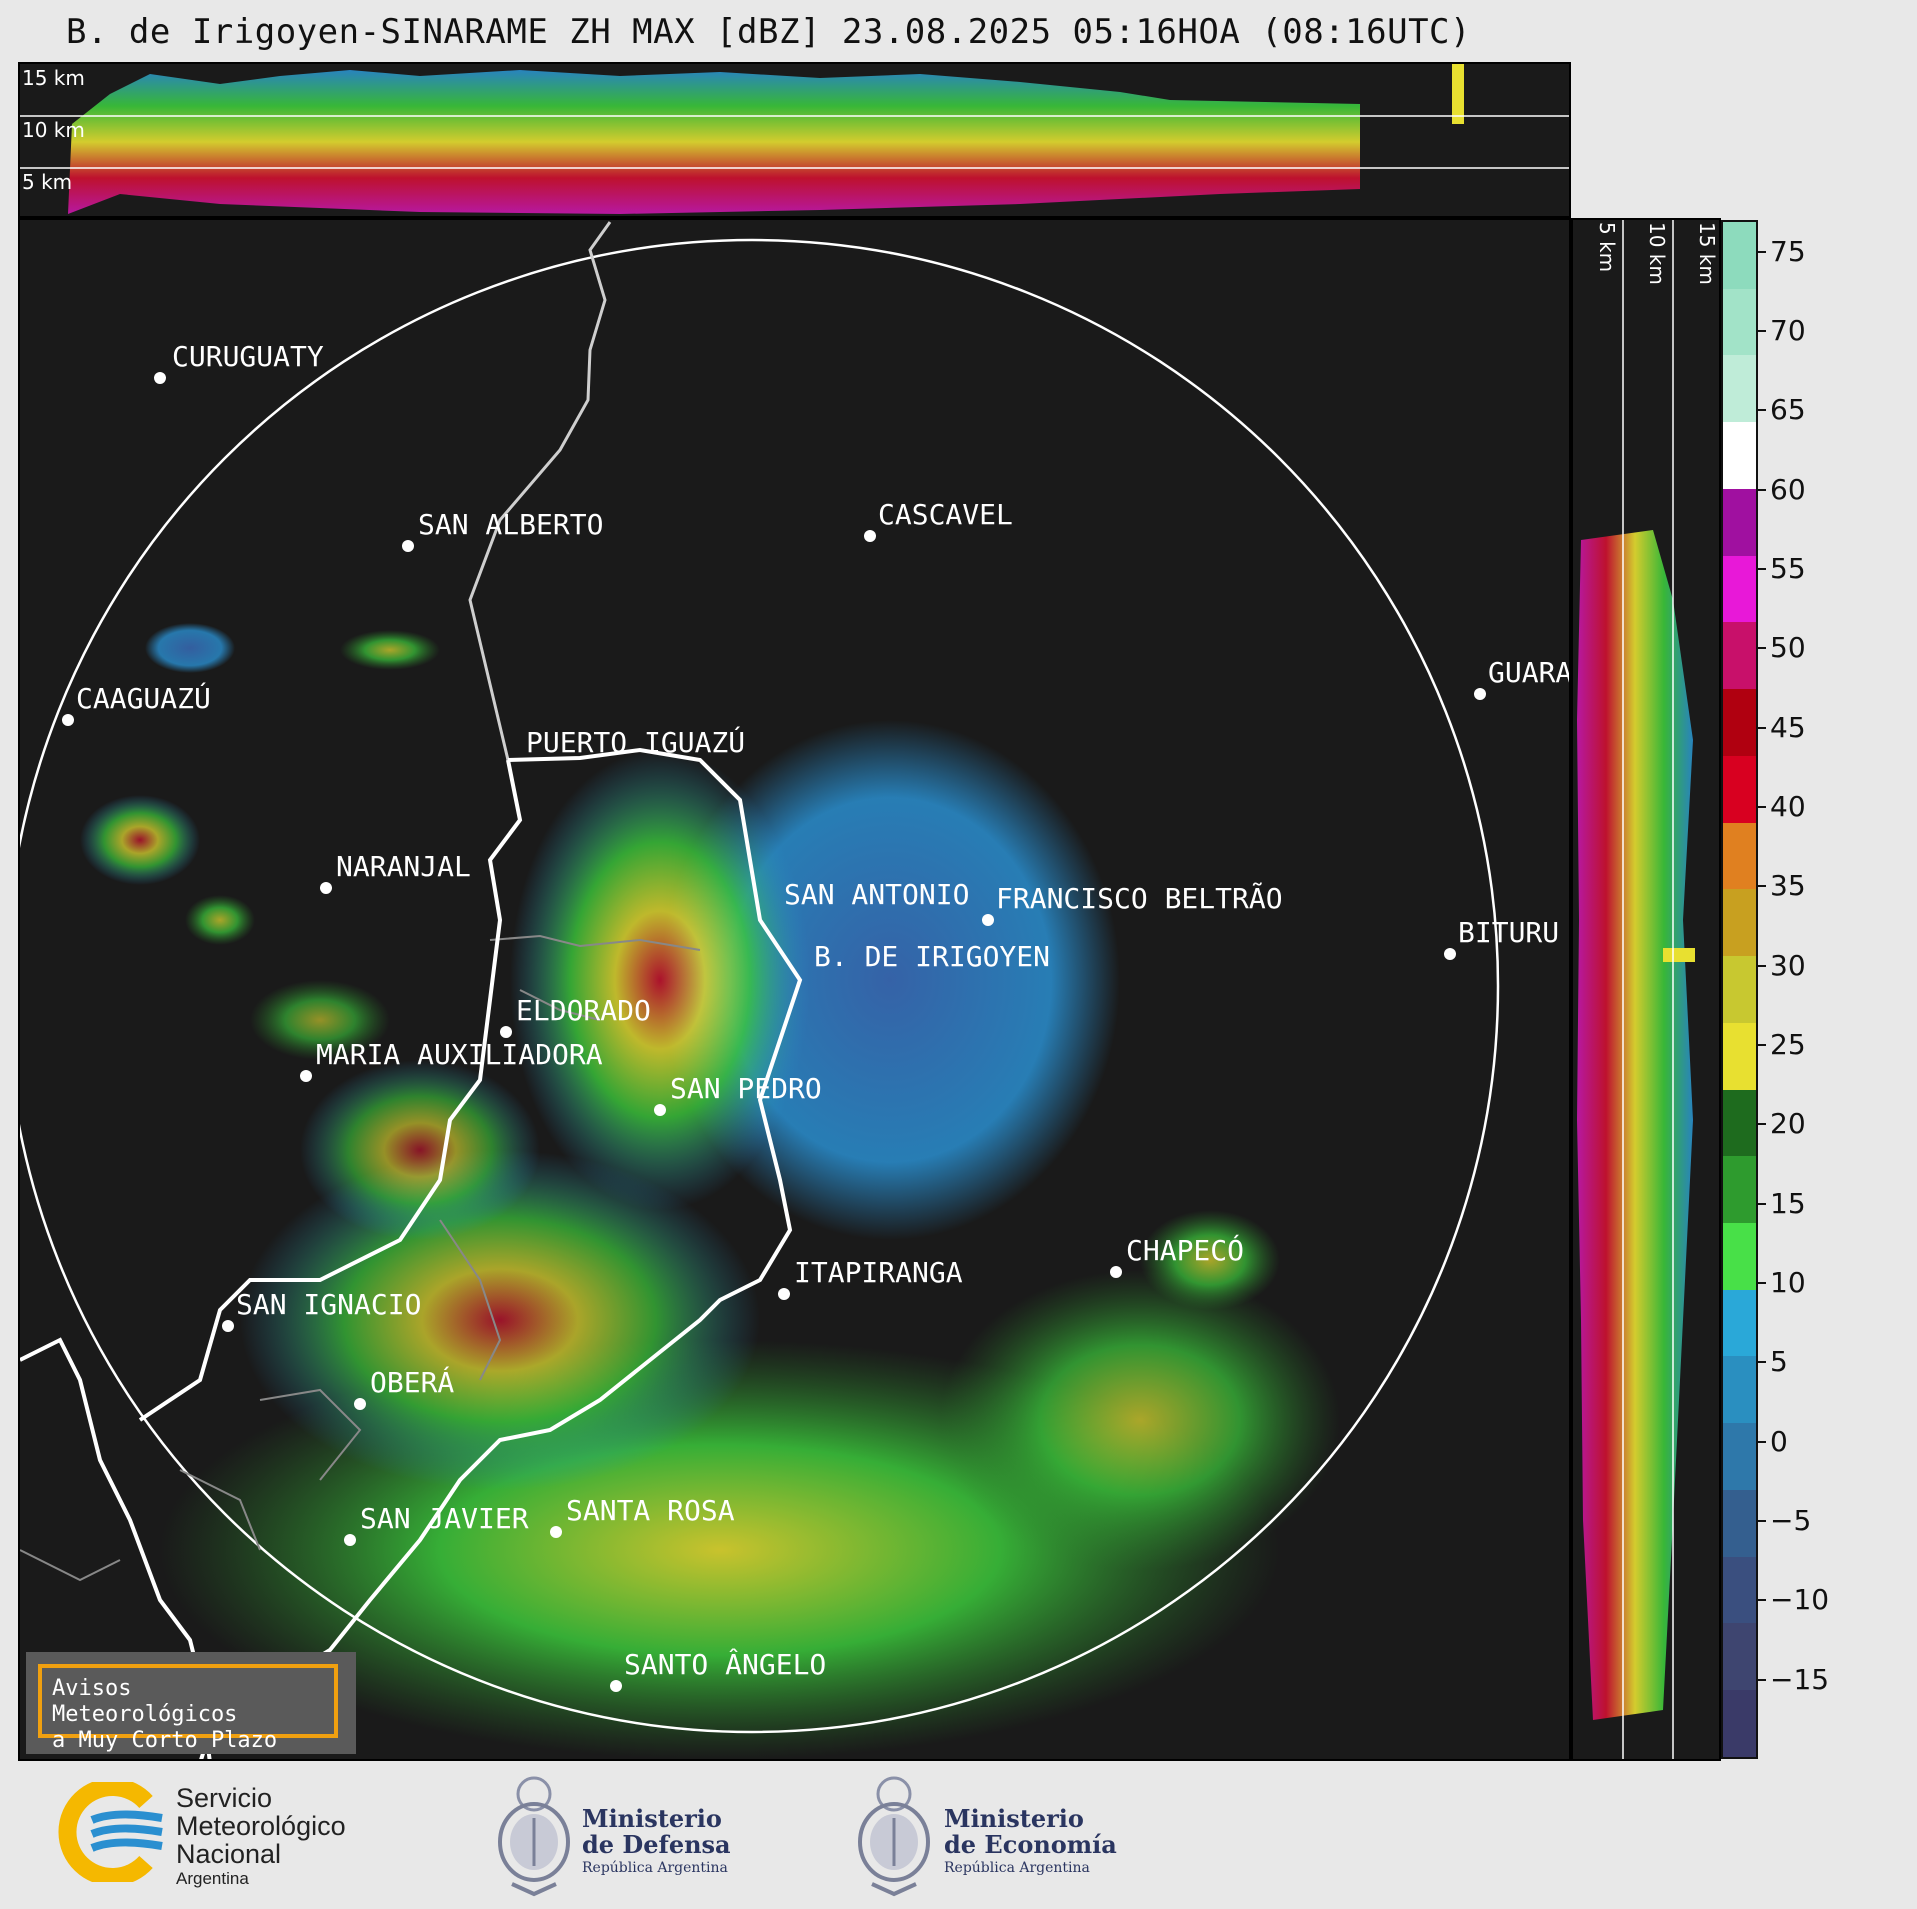 Image resolution: width=1917 pixels, height=1909 pixels. What do you see at coordinates (870, 536) in the screenshot?
I see `city-dot-cascavel` at bounding box center [870, 536].